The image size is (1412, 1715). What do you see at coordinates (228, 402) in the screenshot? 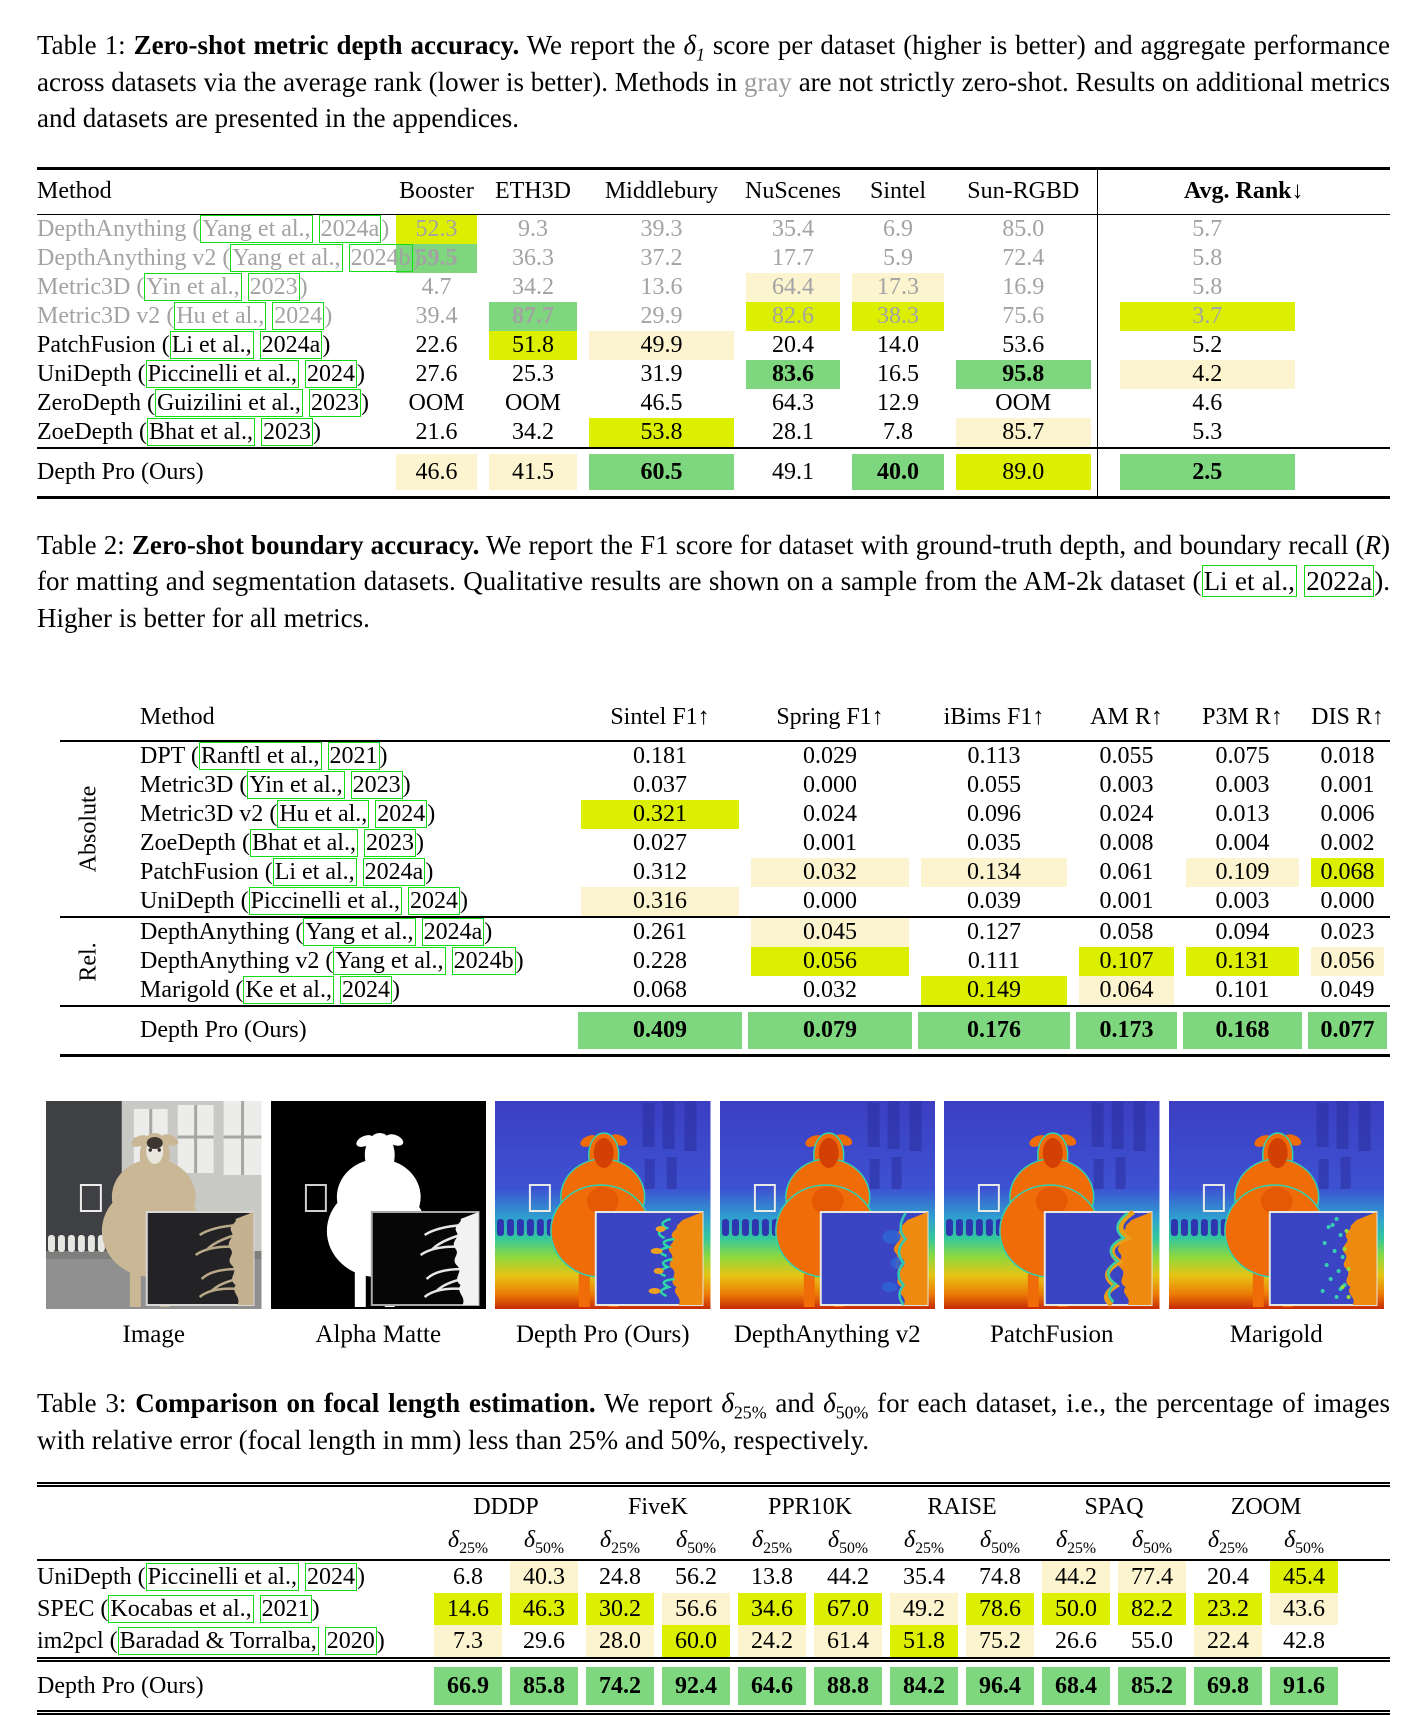
I see `citation-link: Guizilini et al.,` at bounding box center [228, 402].